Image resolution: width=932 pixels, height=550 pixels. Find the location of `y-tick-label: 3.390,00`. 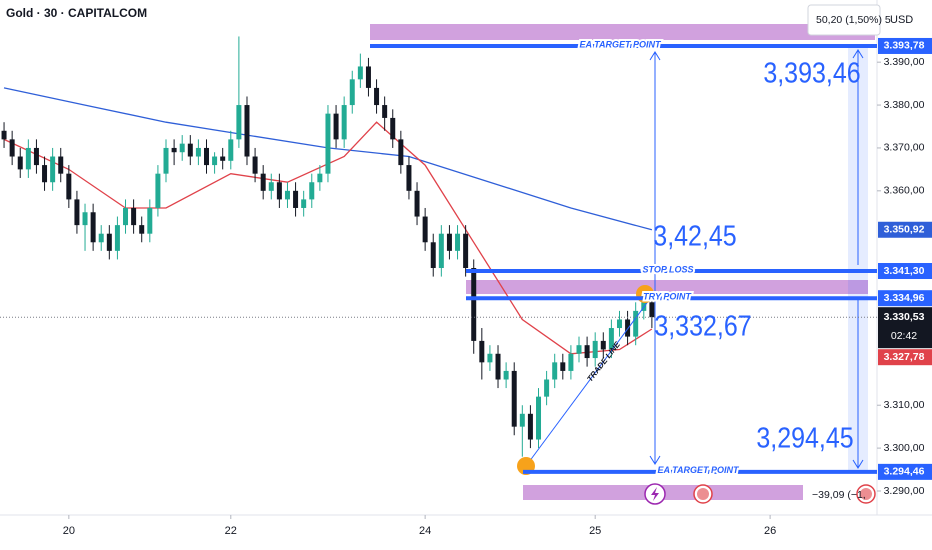

y-tick-label: 3.390,00 is located at coordinates (904, 62).